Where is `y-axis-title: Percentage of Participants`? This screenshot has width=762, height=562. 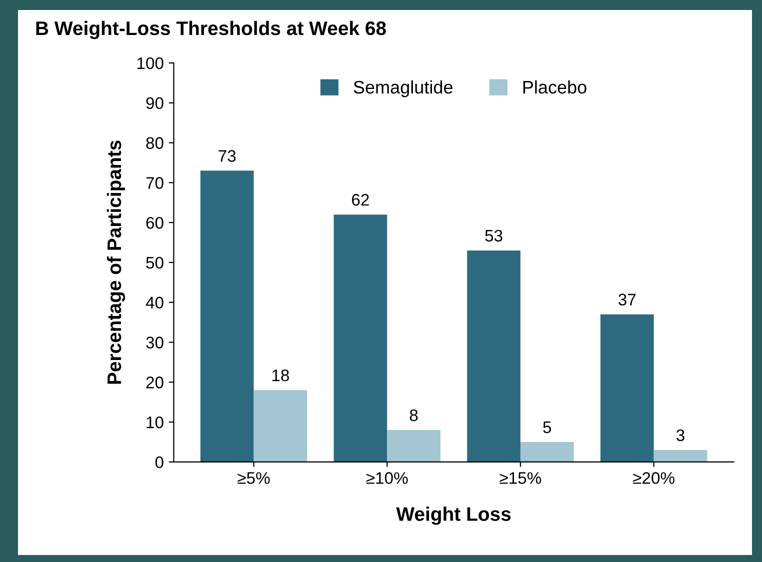 y-axis-title: Percentage of Participants is located at coordinates (116, 262).